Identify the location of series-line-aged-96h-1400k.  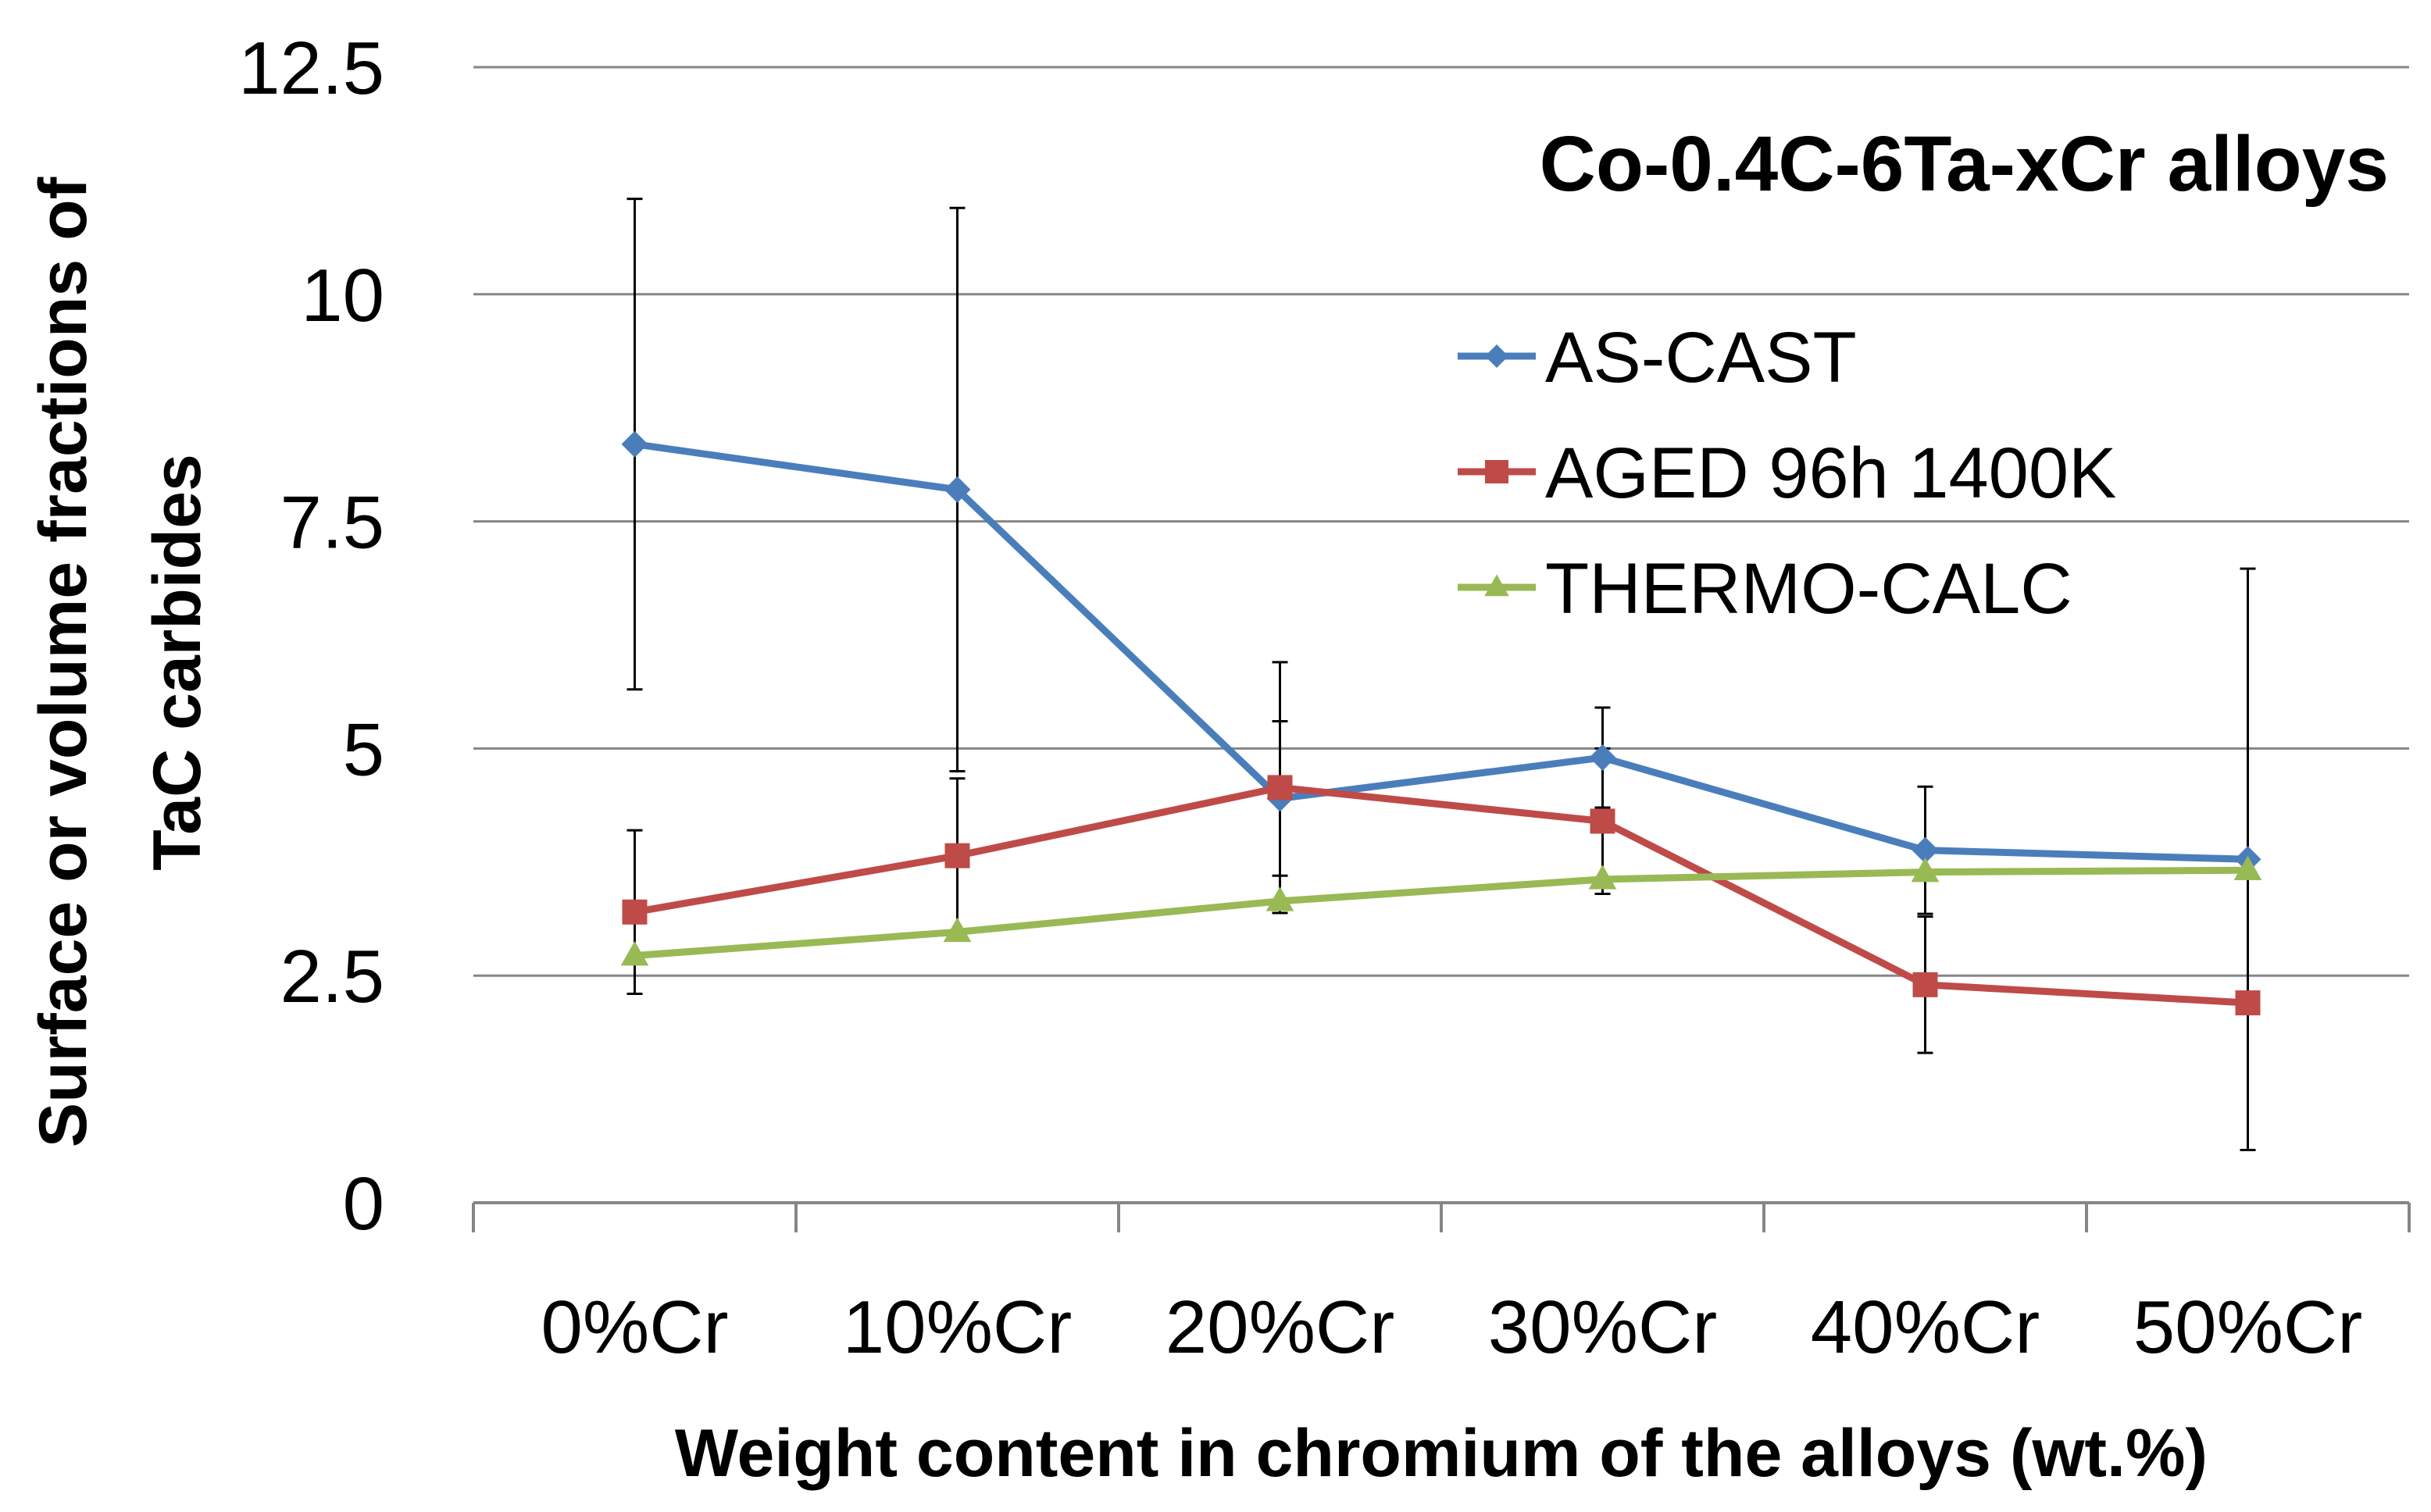
(1441, 895).